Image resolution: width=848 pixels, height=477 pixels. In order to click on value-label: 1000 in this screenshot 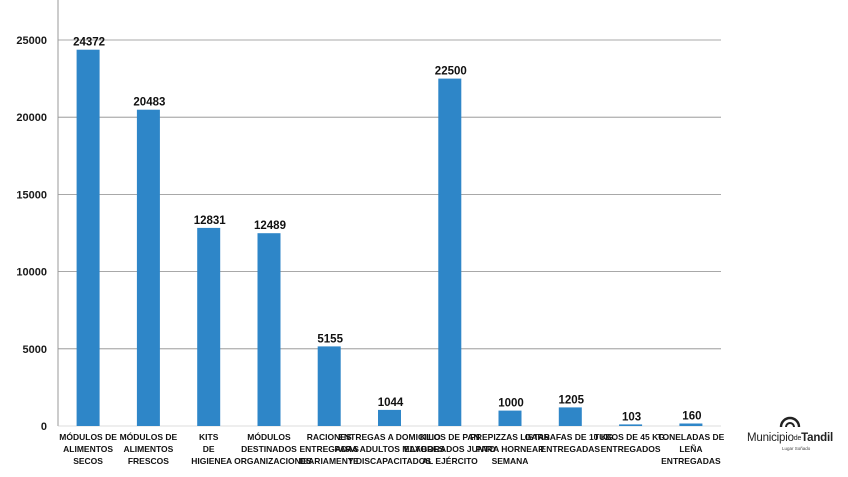, I will do `click(511, 404)`.